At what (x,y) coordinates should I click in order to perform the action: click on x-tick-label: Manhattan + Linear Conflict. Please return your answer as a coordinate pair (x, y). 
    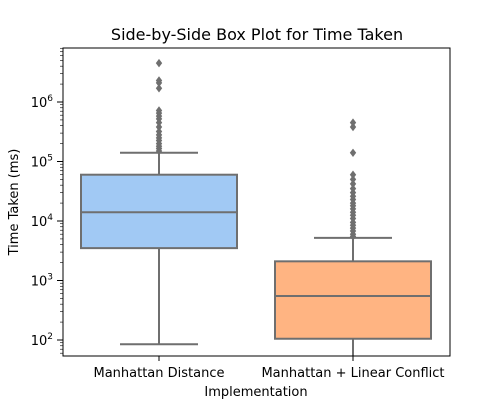
    Looking at the image, I should click on (352, 373).